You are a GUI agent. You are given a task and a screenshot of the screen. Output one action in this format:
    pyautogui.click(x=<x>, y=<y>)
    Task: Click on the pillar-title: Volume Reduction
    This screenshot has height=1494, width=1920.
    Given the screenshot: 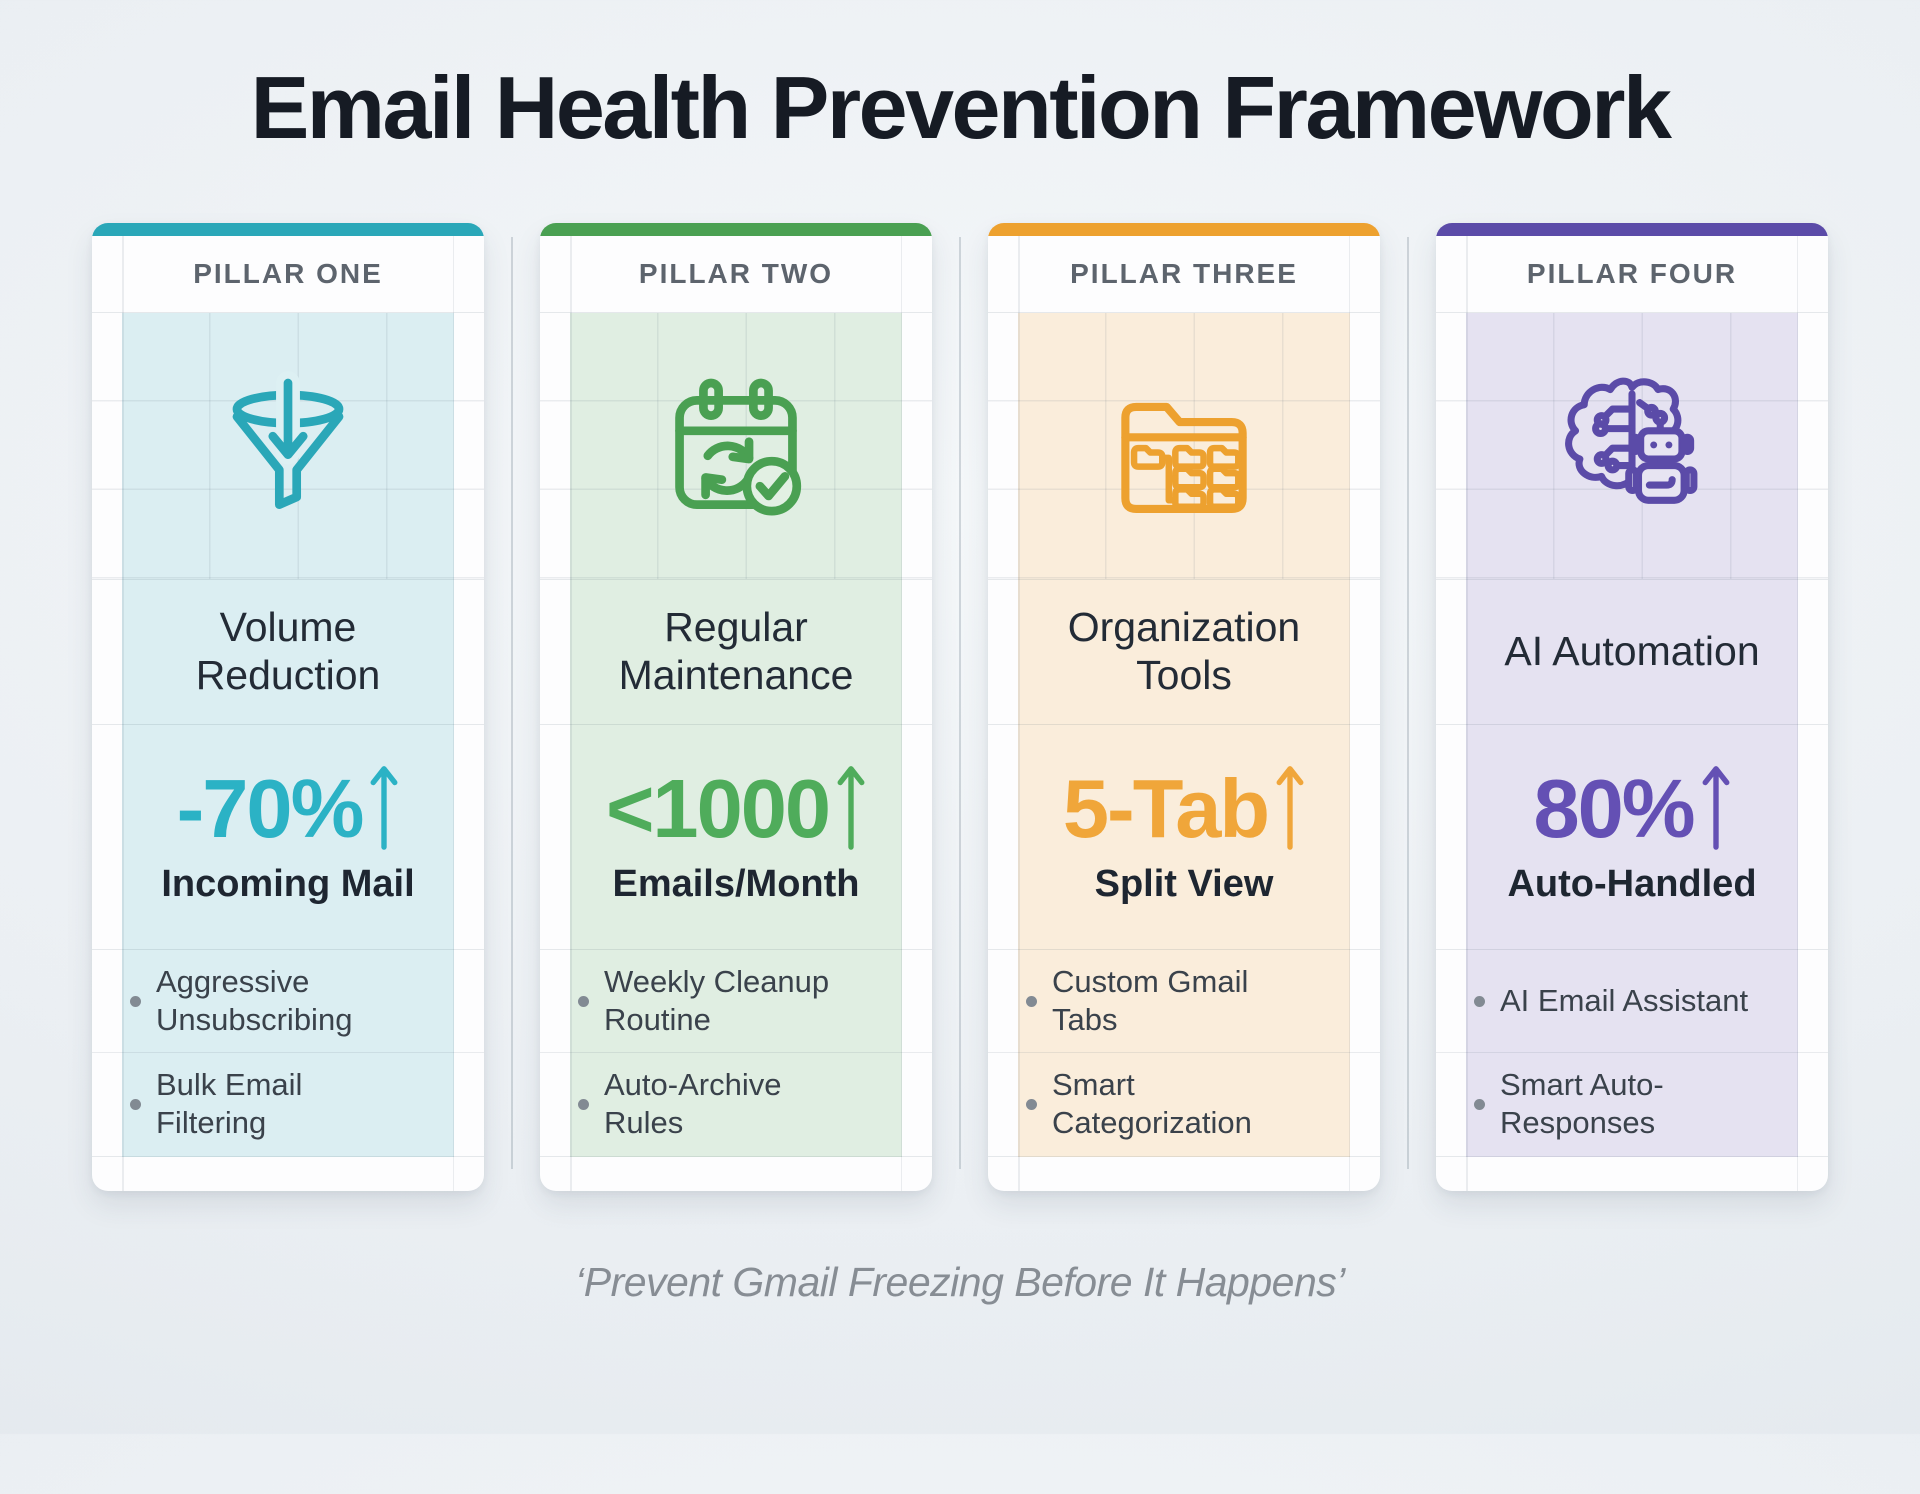 What is the action you would take?
    pyautogui.click(x=288, y=652)
    